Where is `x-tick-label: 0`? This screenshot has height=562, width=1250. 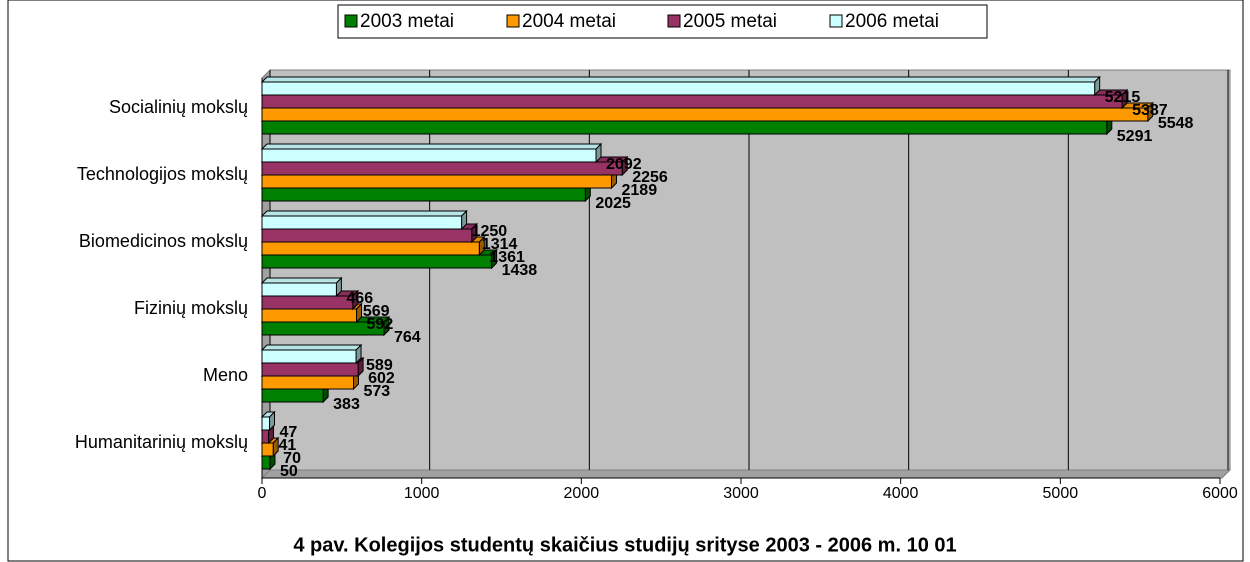
x-tick-label: 0 is located at coordinates (262, 493).